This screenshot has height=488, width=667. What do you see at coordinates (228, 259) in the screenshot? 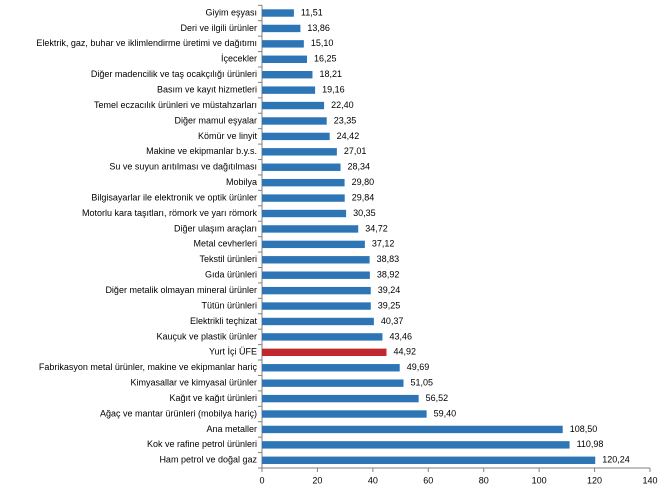
I see `category-label: Tekstil ürünleri` at bounding box center [228, 259].